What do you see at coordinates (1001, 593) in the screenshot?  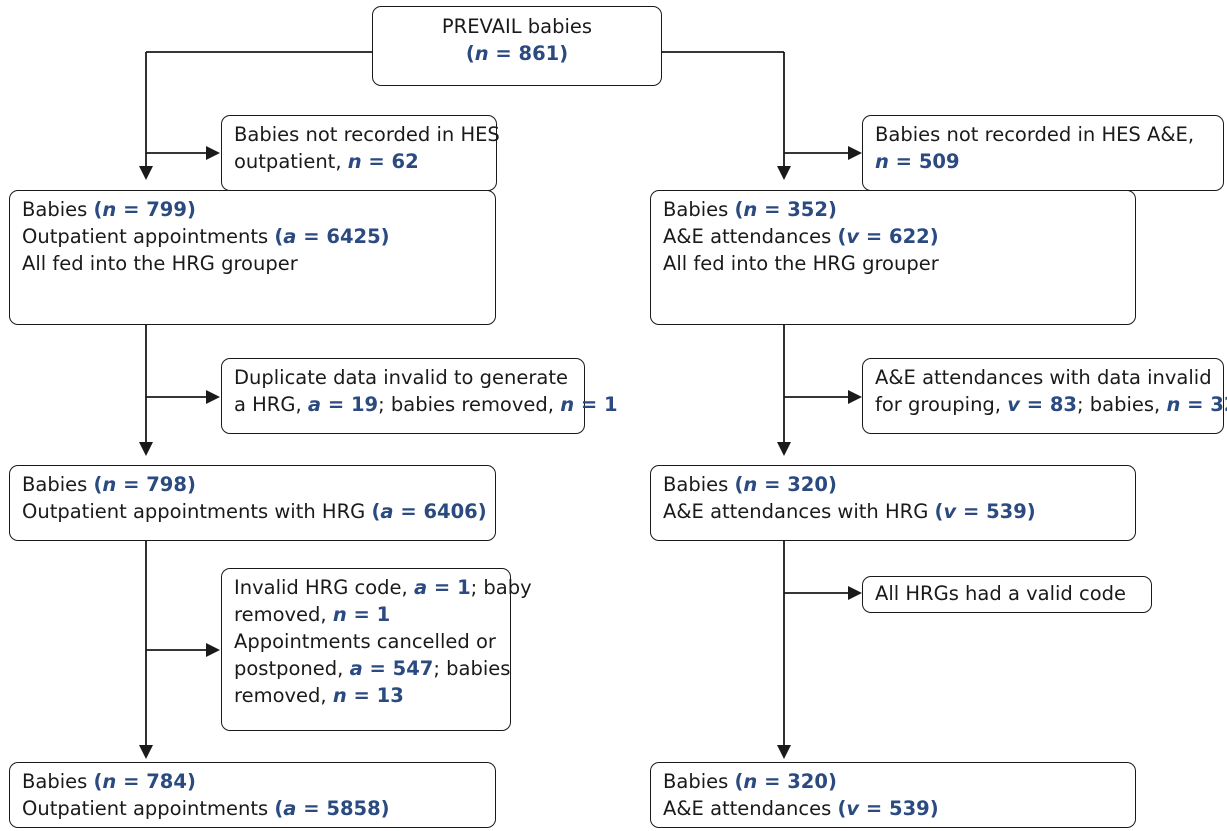 I see `right-excl3-line1: All HRGs had a valid code` at bounding box center [1001, 593].